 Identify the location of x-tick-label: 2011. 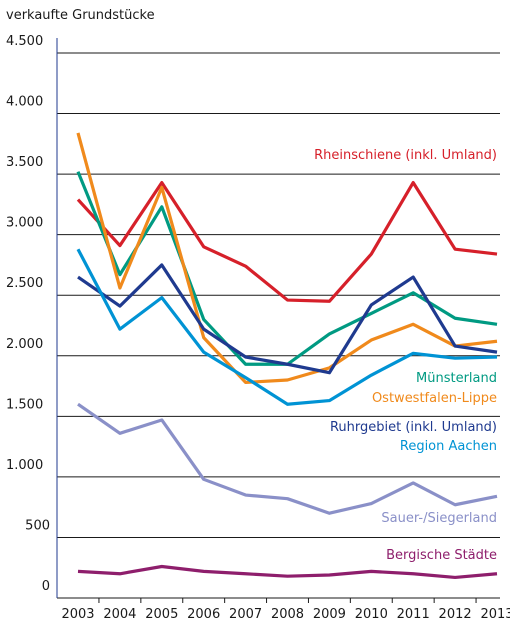
(413, 614).